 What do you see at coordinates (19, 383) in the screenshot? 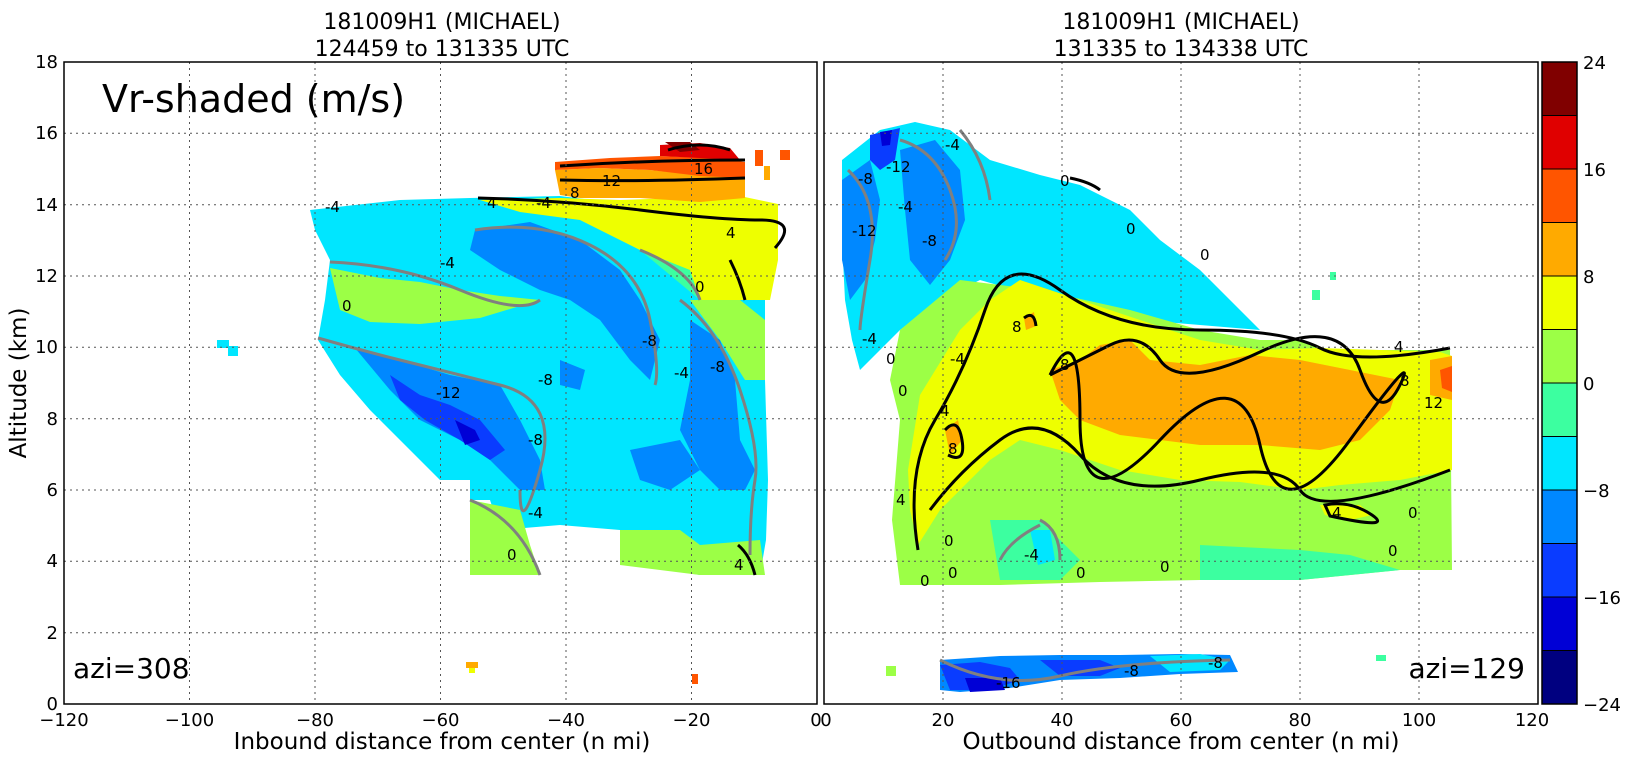
I see `y-axis-label: Altitude (km)` at bounding box center [19, 383].